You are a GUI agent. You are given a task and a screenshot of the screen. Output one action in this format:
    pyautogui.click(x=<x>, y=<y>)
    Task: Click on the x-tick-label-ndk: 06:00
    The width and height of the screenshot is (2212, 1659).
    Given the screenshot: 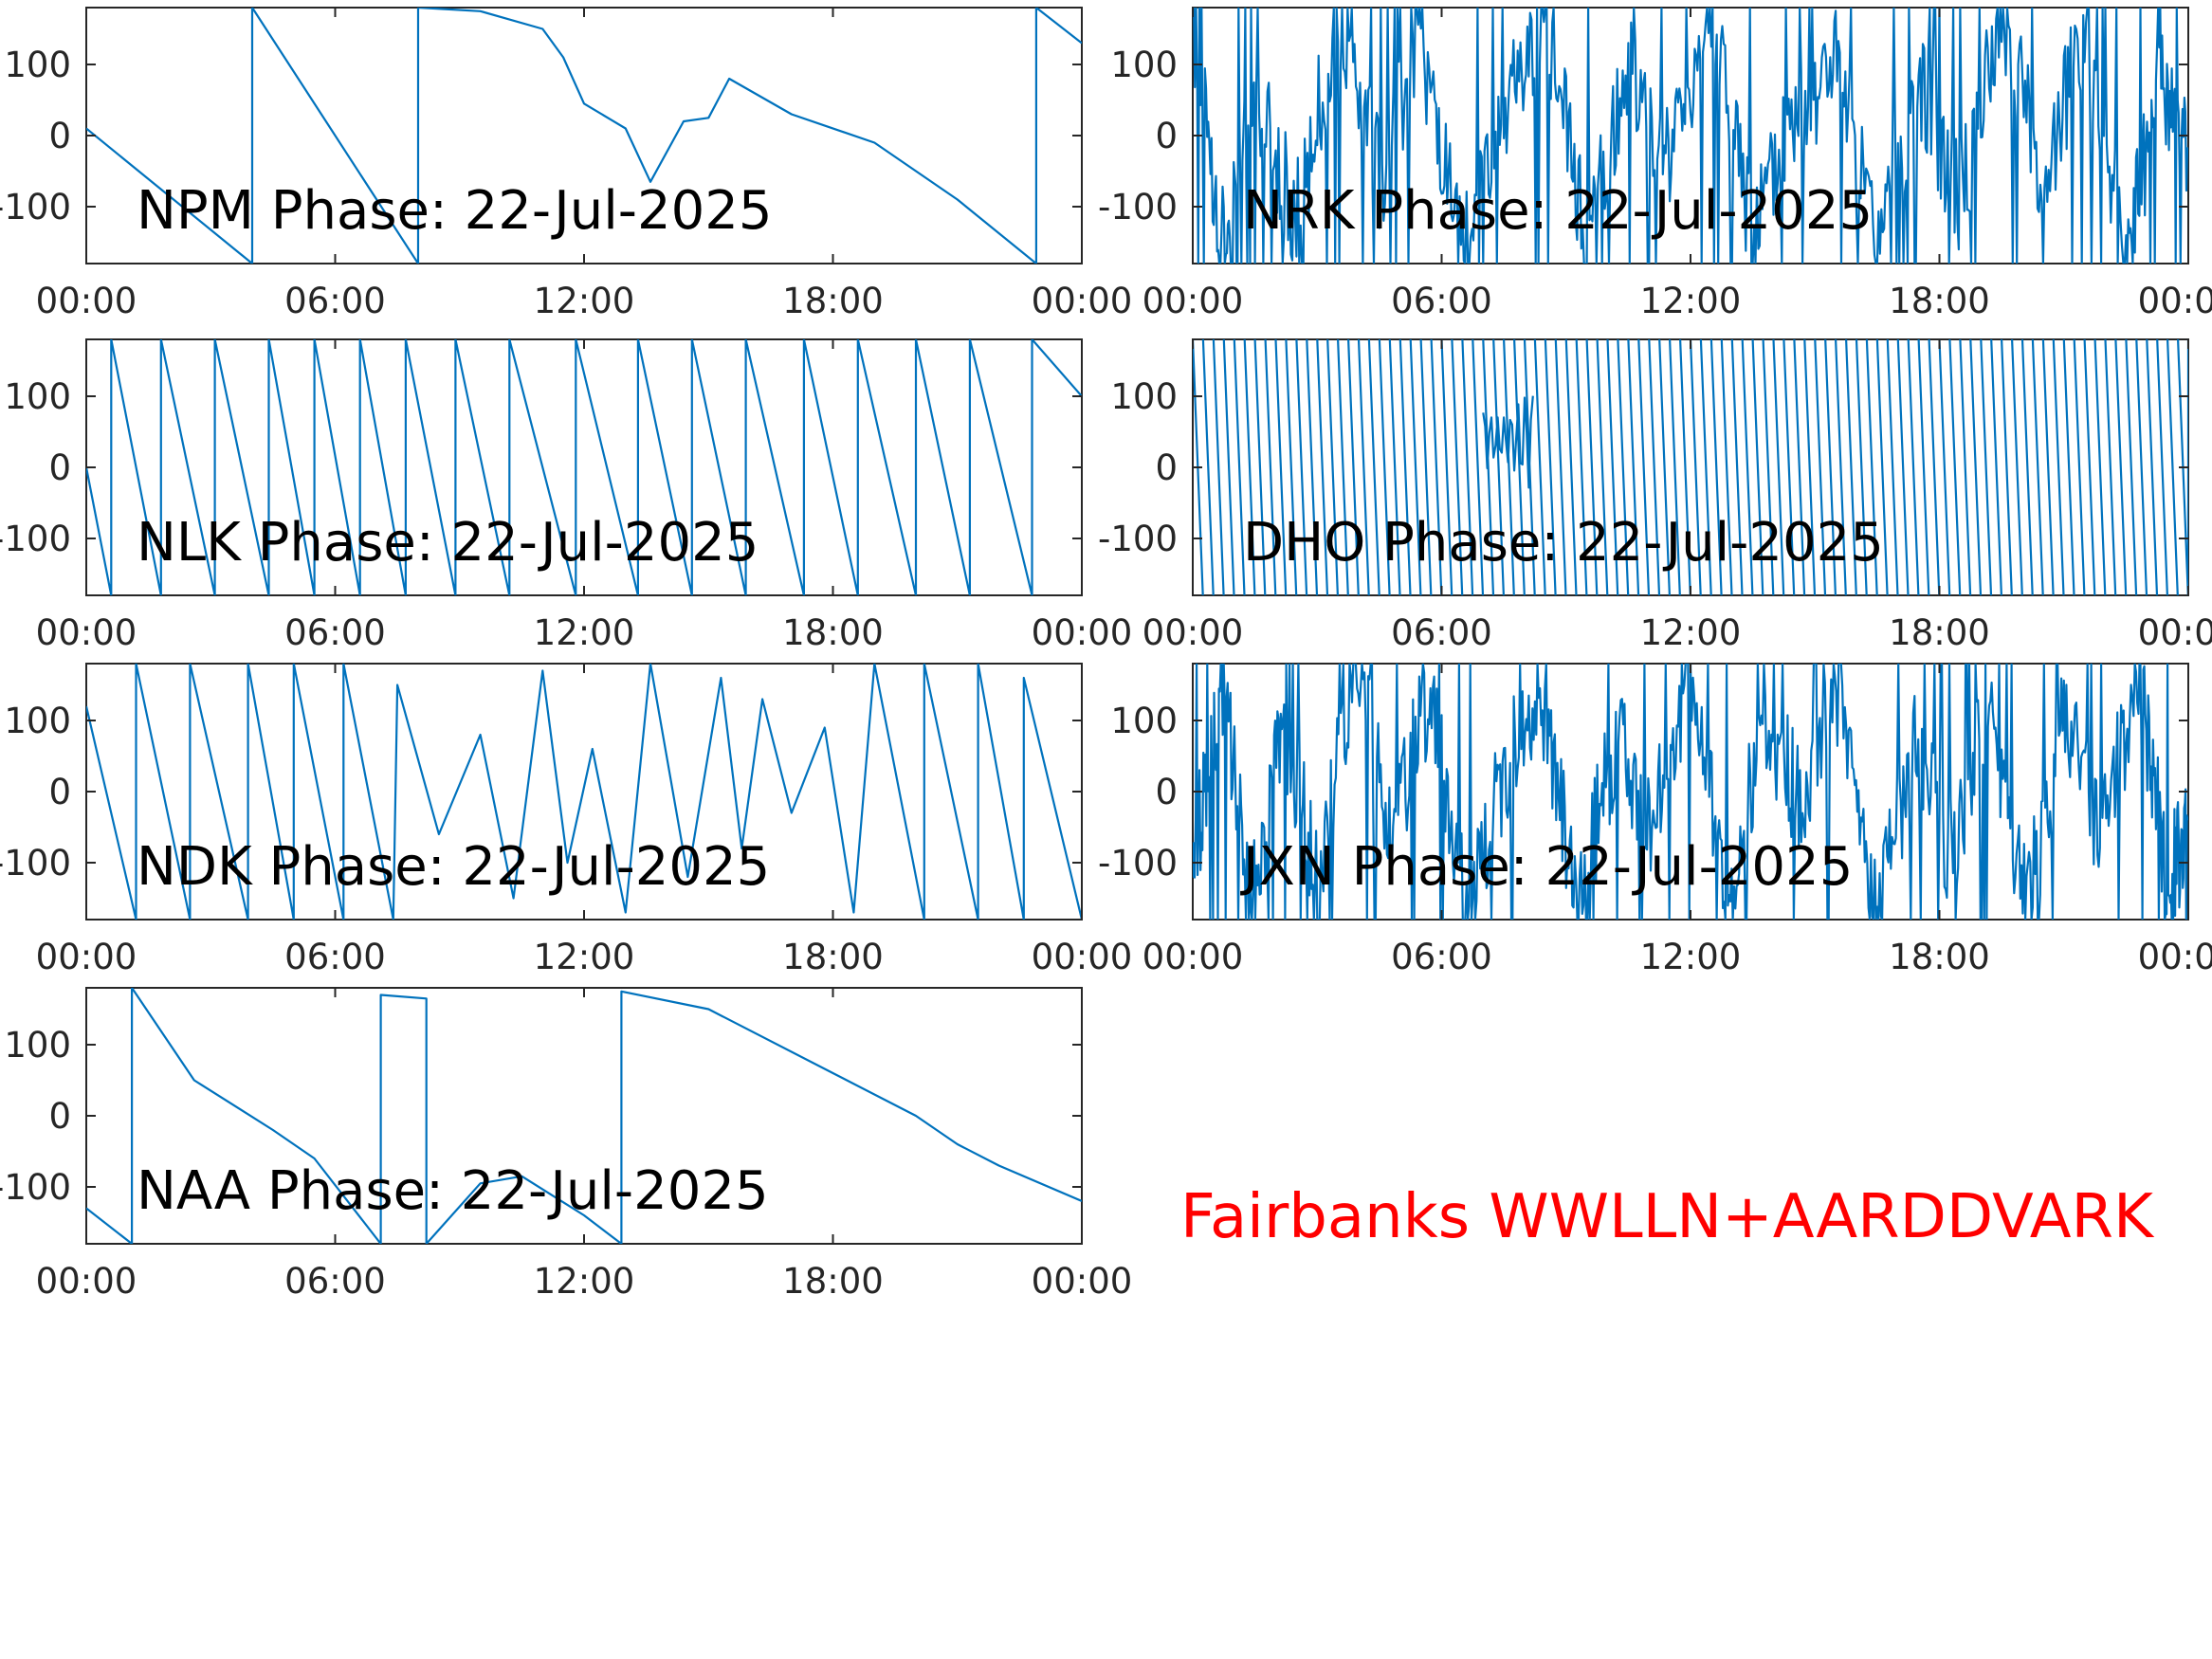 What is the action you would take?
    pyautogui.click(x=335, y=957)
    